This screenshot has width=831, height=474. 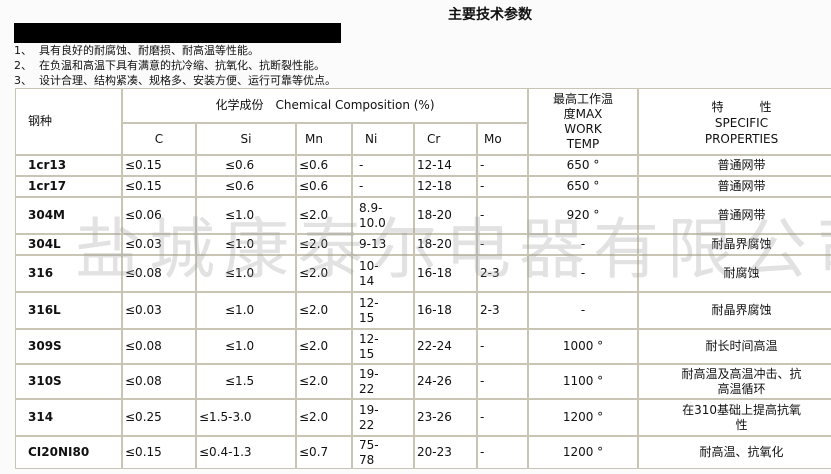 I want to click on composition-header: 化学成份 Chemical Composition (%), so click(x=325, y=105).